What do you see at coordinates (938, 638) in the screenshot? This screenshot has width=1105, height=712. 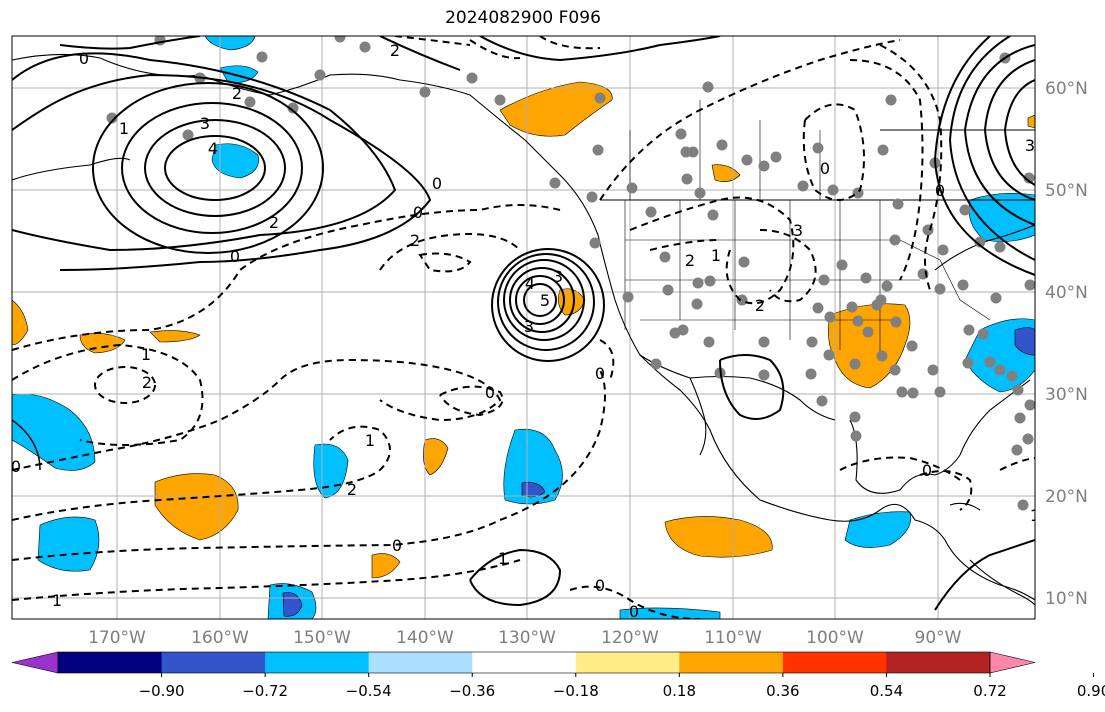 I see `longitude-label: 90°W` at bounding box center [938, 638].